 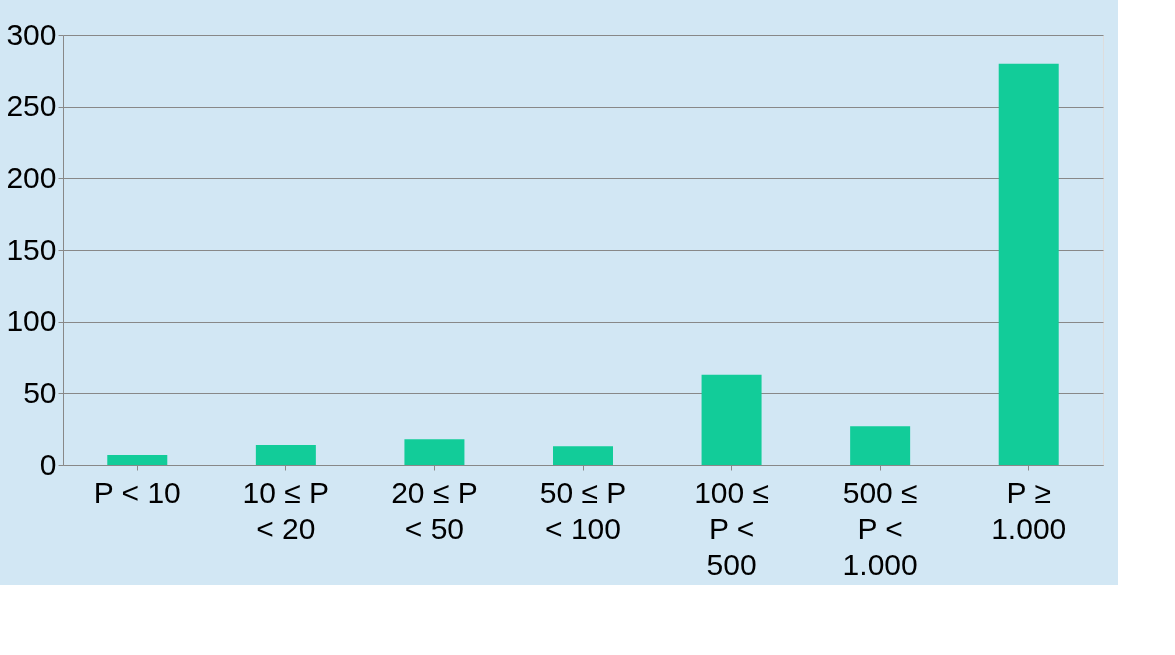 I want to click on x-tick-label: 100 ≤ P < 500, so click(x=731, y=528).